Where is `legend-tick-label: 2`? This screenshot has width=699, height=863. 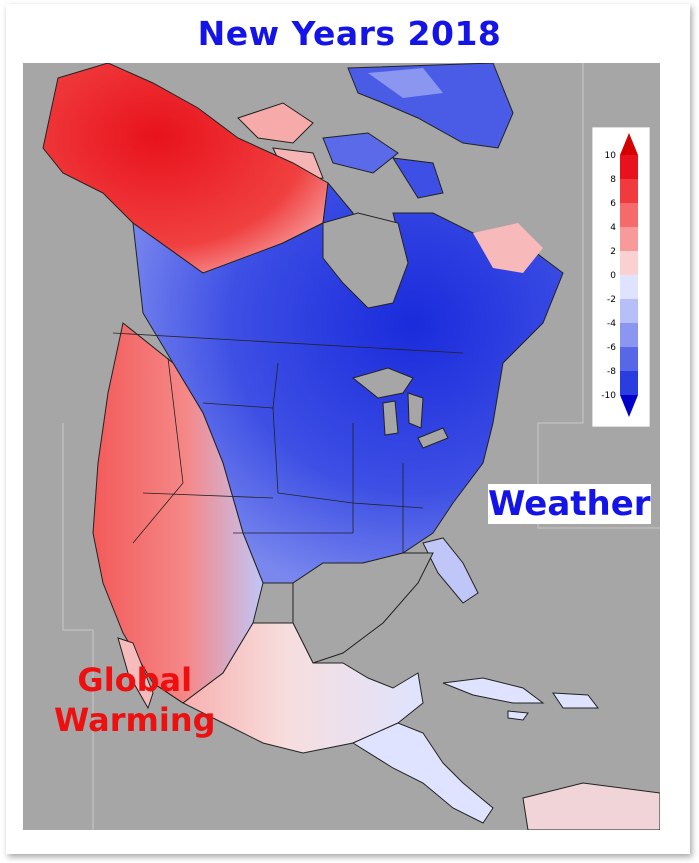
legend-tick-label: 2 is located at coordinates (613, 252).